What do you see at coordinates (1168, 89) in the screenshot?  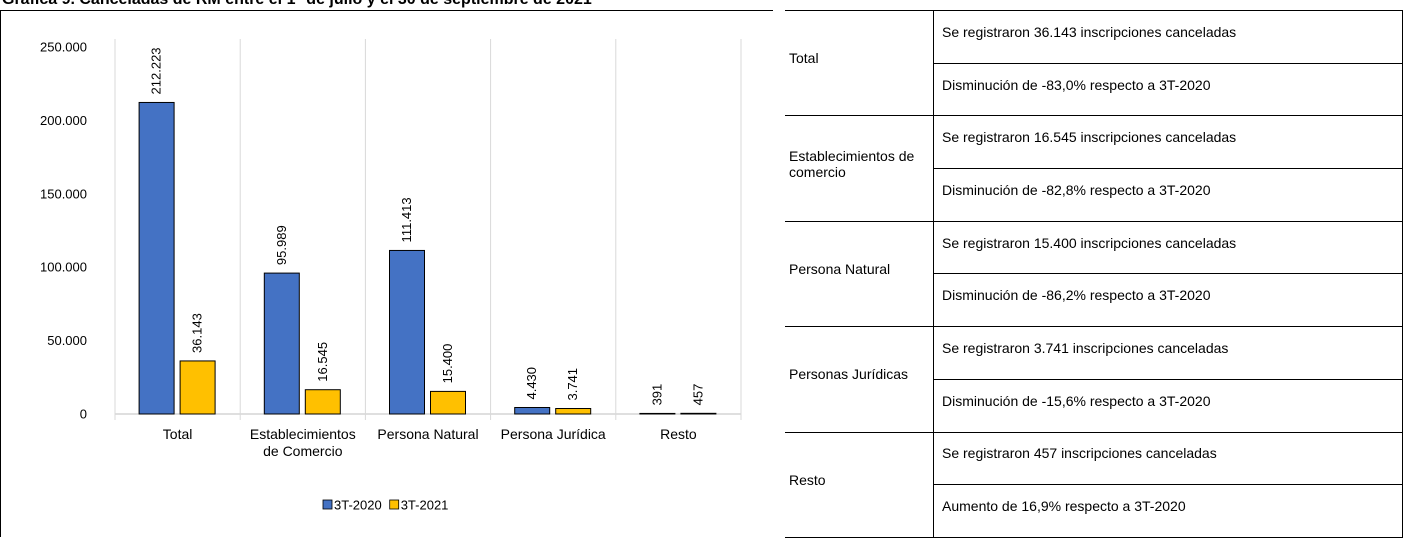 I see `table-cell: Disminución de -83,0% respecto a 3T-2020` at bounding box center [1168, 89].